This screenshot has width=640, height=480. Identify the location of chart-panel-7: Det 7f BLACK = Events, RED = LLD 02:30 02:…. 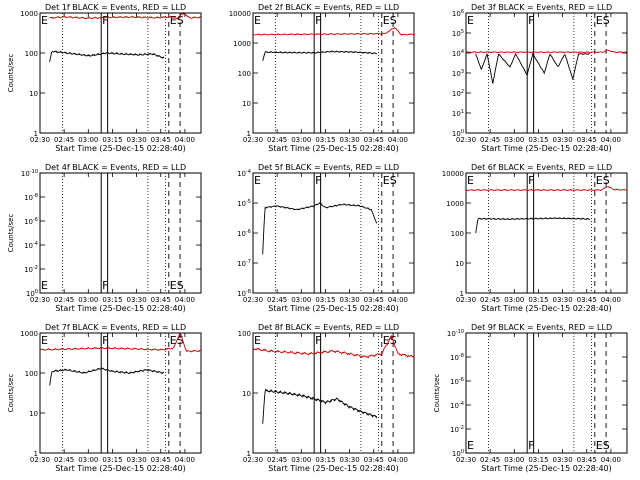
(104, 398).